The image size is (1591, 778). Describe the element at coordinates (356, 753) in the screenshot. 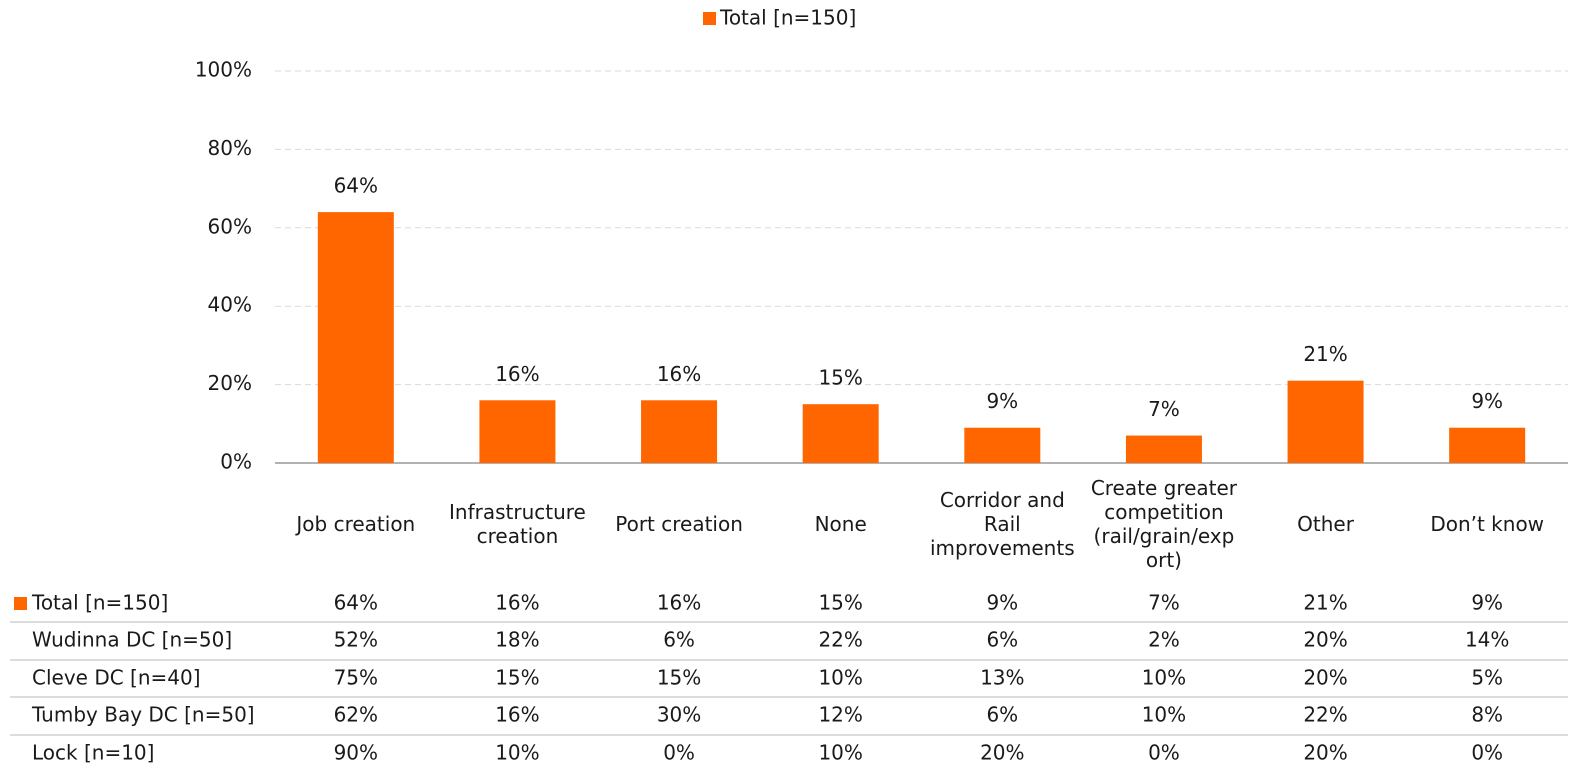

I see `table-cell: 90%` at that location.